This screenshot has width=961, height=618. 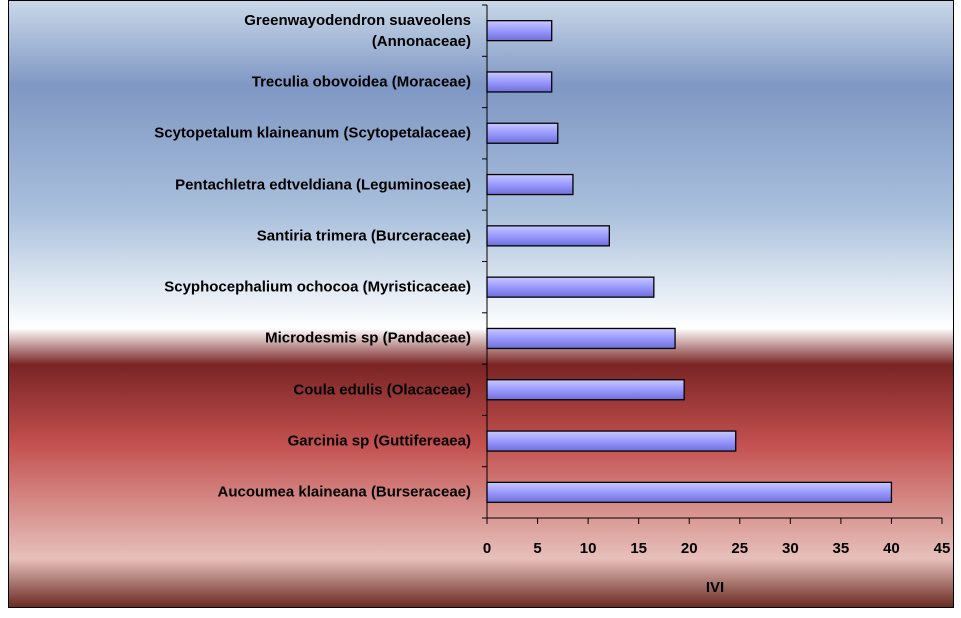 What do you see at coordinates (368, 338) in the screenshot?
I see `y-tick-label: Microdesmis sp (Pandaceae)` at bounding box center [368, 338].